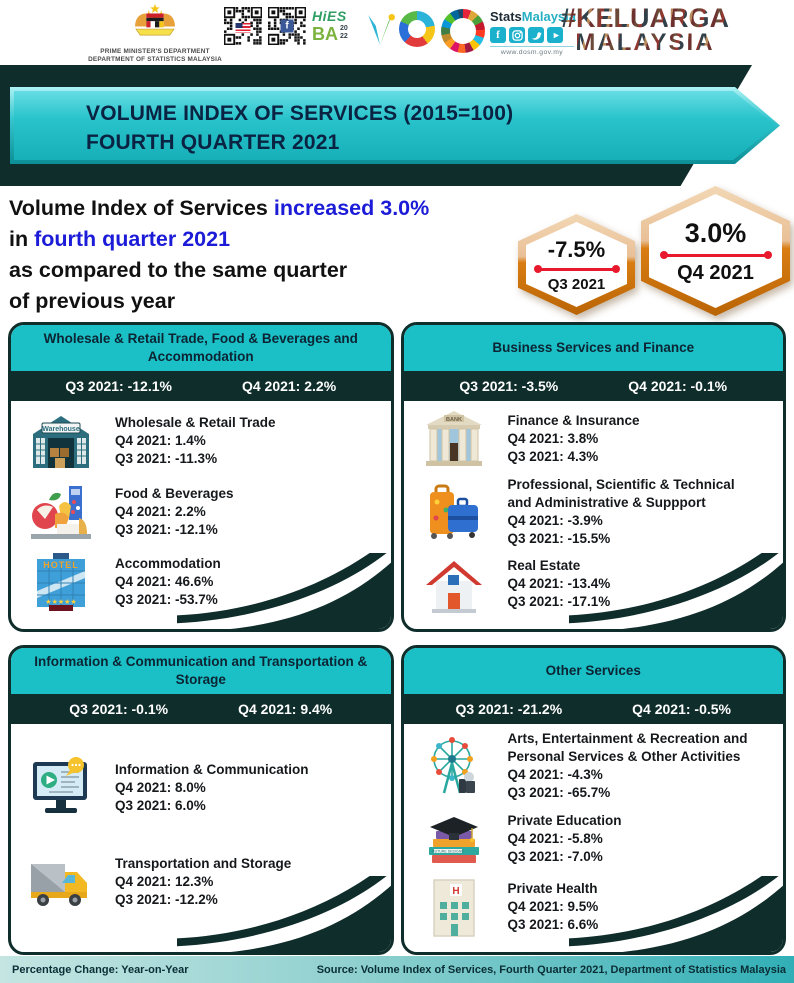 Image resolution: width=794 pixels, height=983 pixels. What do you see at coordinates (593, 348) in the screenshot?
I see `panel-title: Business Services and Finance` at bounding box center [593, 348].